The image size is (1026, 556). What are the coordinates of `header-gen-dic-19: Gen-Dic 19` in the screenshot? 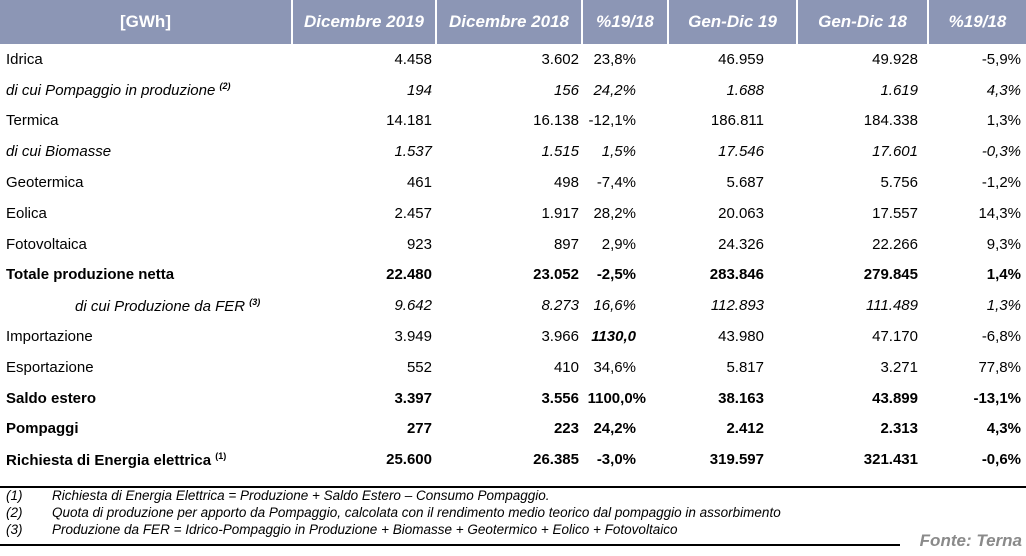 It's located at (733, 22).